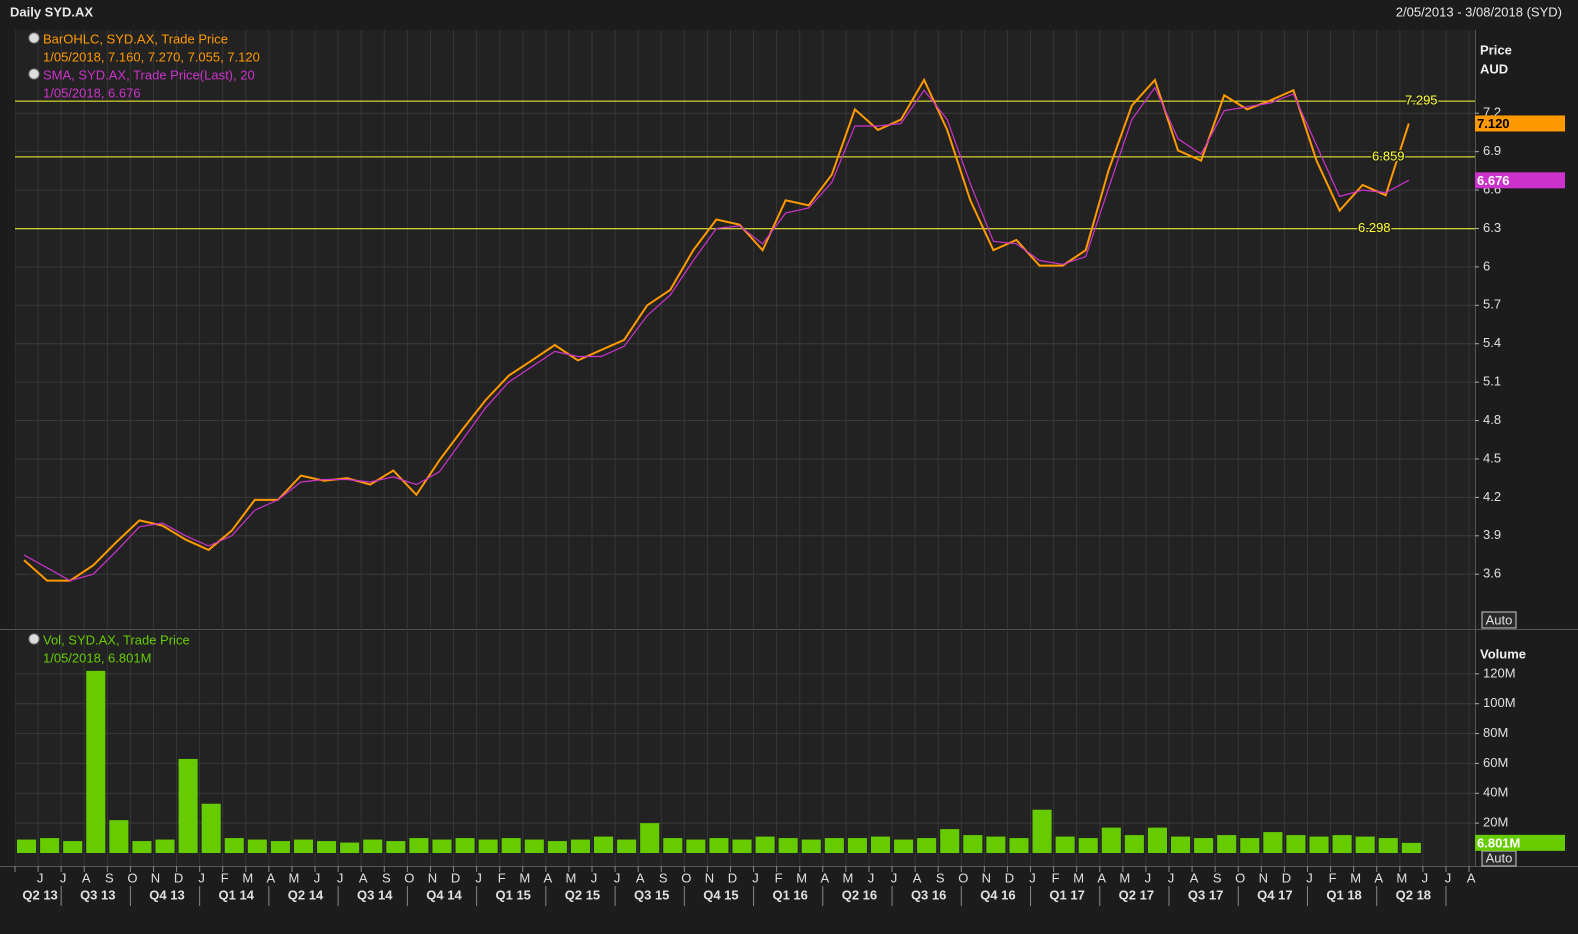  Describe the element at coordinates (1520, 123) in the screenshot. I see `last-value-tag` at that location.